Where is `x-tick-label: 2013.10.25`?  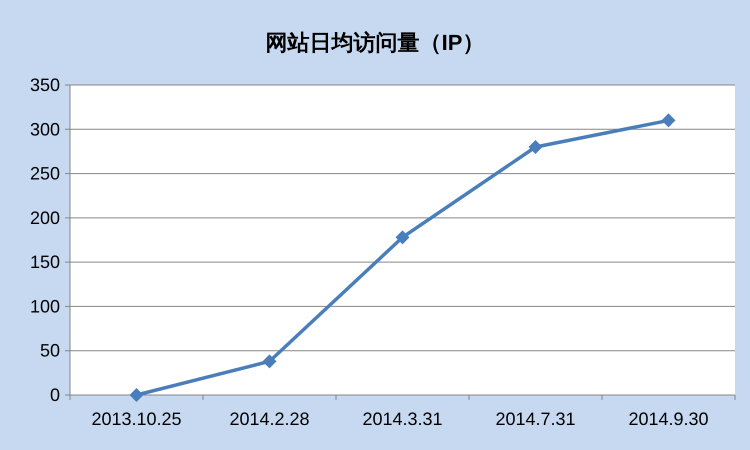 x-tick-label: 2013.10.25 is located at coordinates (136, 419).